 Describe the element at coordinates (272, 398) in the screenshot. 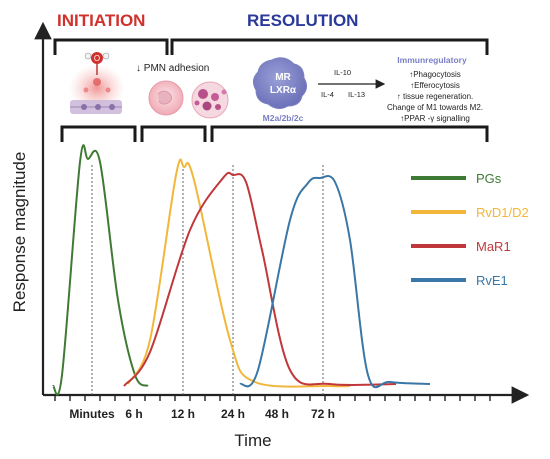

I see `x-axis-tick-marks` at that location.